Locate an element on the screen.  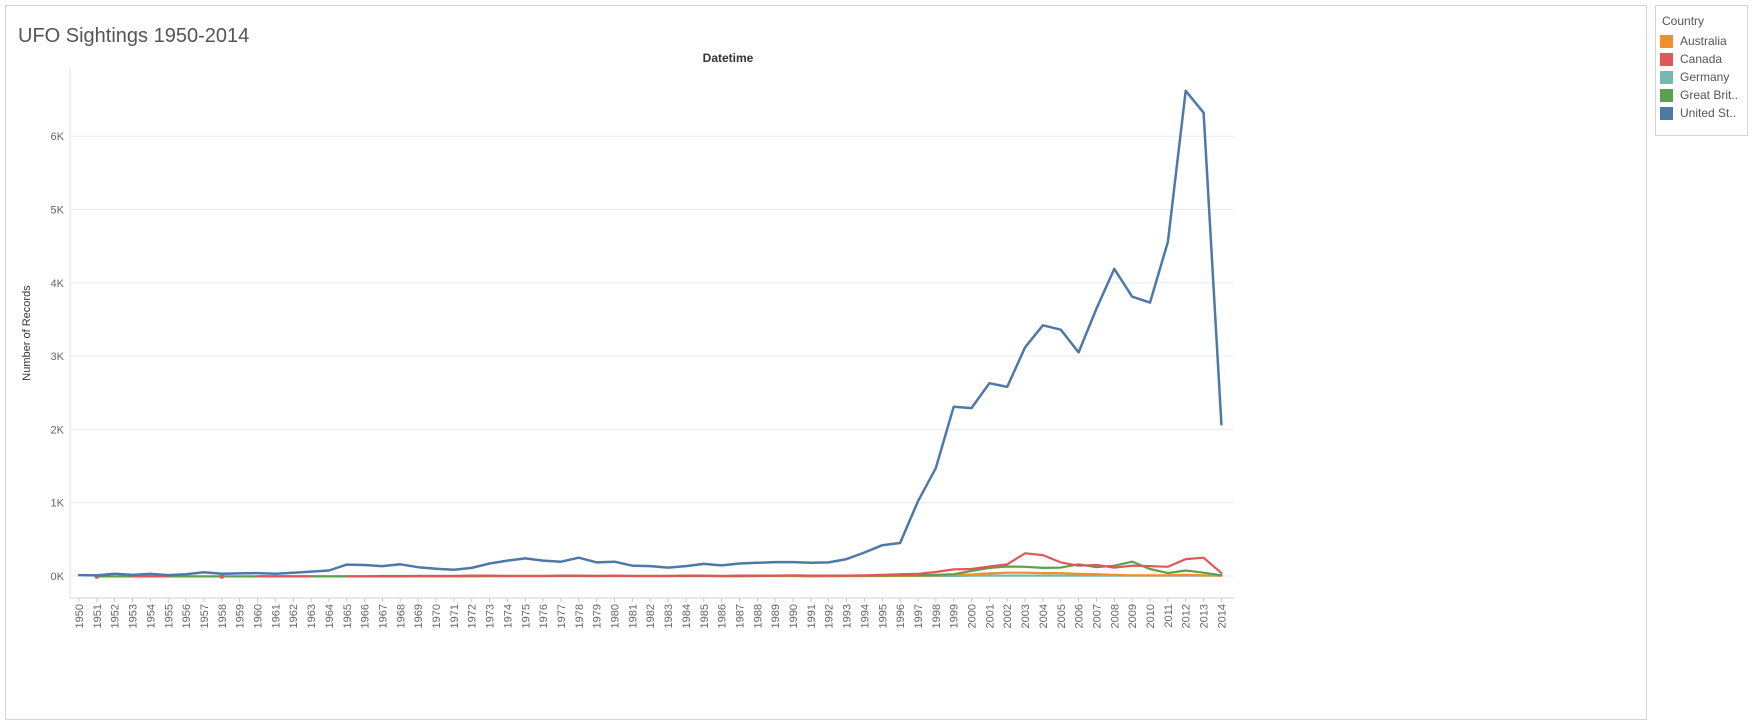
x-tick-label: 1992 is located at coordinates (830, 616).